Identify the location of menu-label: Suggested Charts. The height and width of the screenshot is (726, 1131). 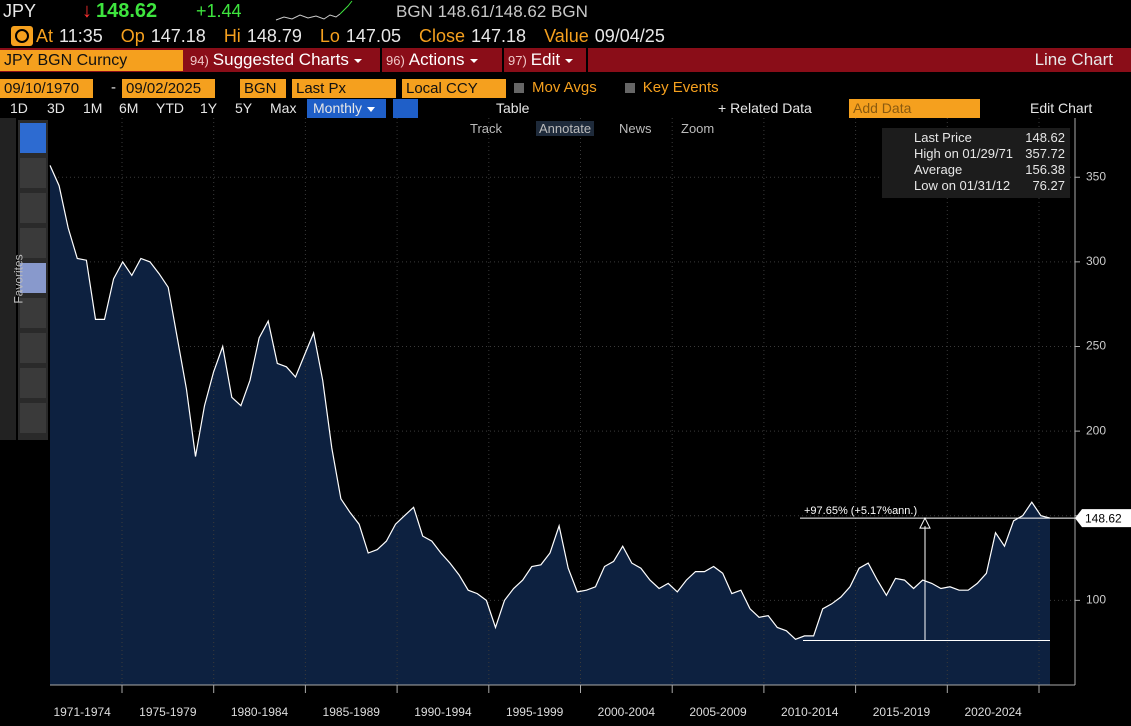
(280, 59).